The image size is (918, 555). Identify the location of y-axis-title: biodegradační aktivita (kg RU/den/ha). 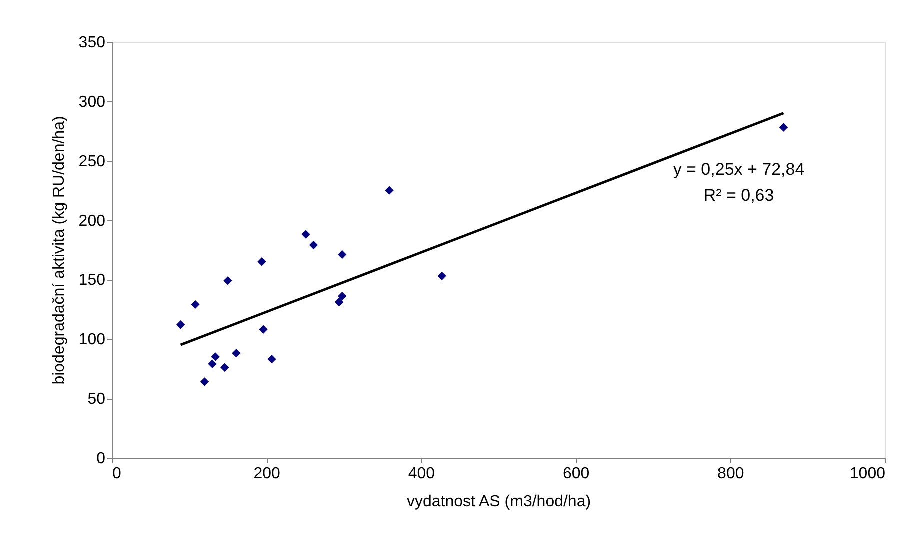
(59, 250).